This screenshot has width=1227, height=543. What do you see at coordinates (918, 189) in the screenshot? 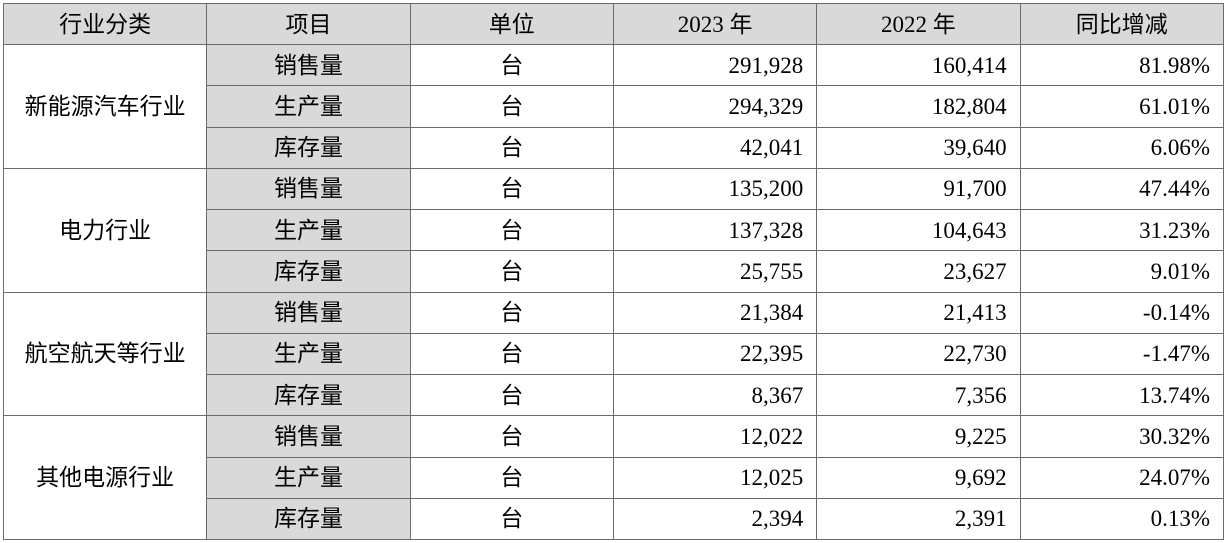
I see `value-2022-cell: 91,700` at bounding box center [918, 189].